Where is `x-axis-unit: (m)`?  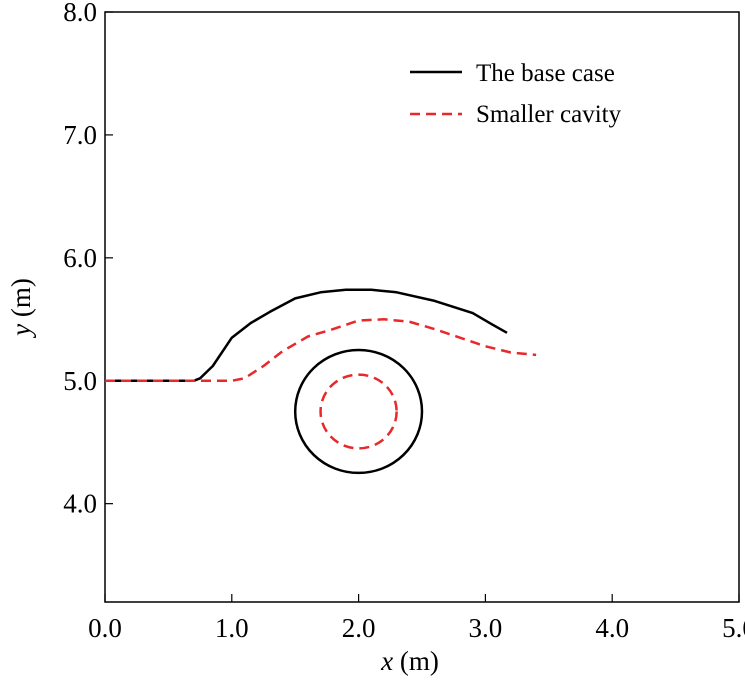 x-axis-unit: (m) is located at coordinates (416, 661).